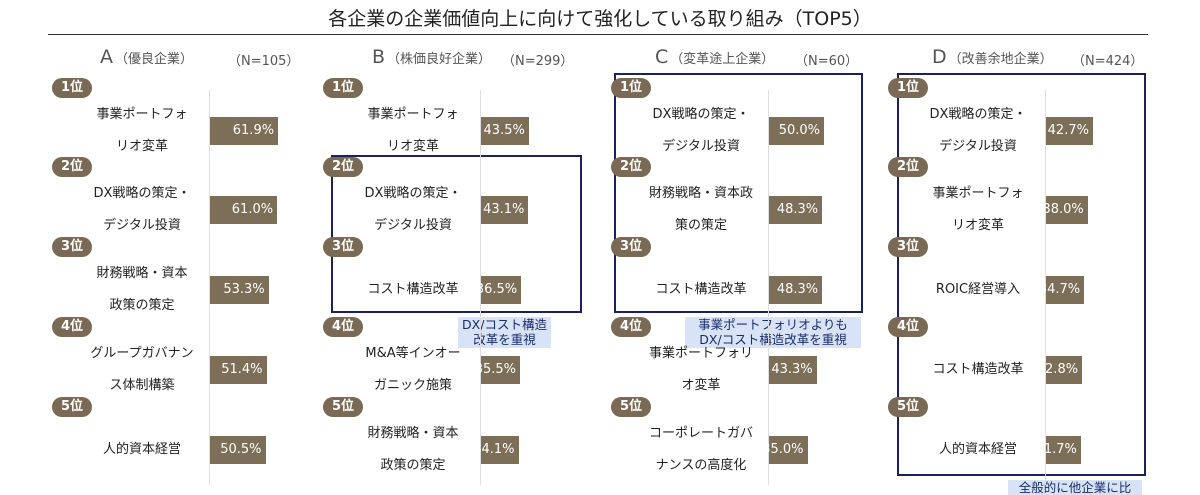  I want to click on bar-value-label: 43.1%, so click(504, 209).